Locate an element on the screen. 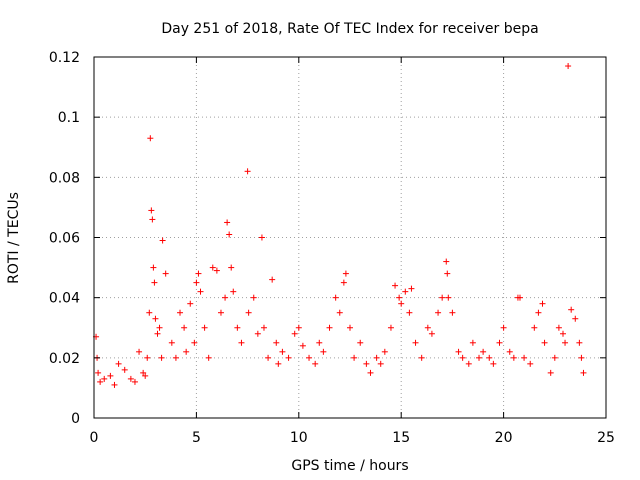  x-axis-label: GPS time / hours is located at coordinates (349, 466).